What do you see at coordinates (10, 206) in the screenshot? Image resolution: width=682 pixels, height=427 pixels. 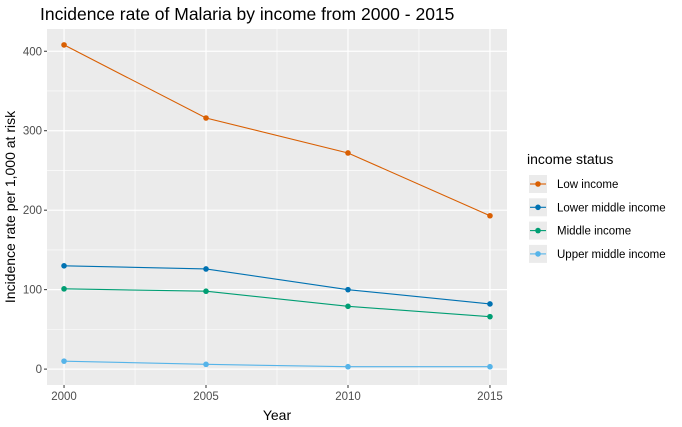 I see `y-axis-title: Incidence rate per 1,000 at risk` at bounding box center [10, 206].